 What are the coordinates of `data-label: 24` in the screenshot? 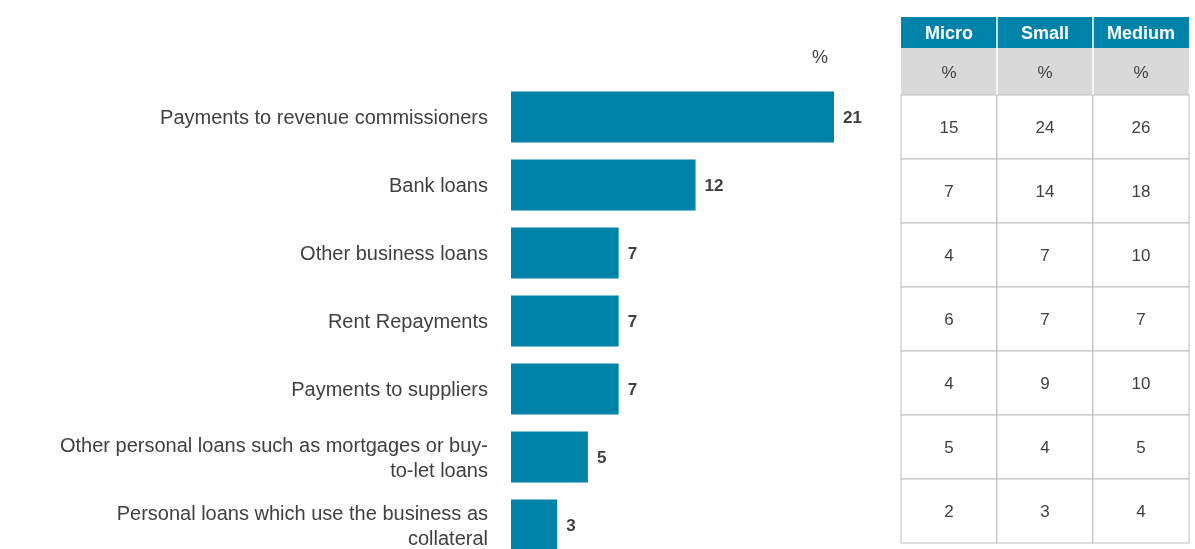 It's located at (1045, 127).